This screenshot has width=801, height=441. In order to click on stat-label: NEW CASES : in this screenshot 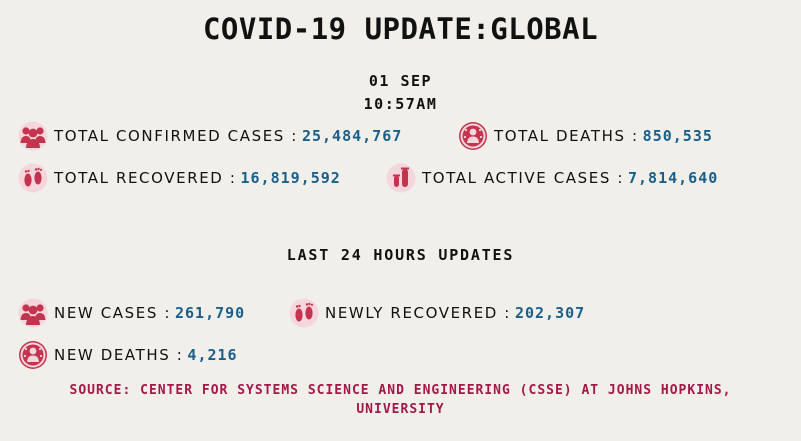, I will do `click(112, 313)`.